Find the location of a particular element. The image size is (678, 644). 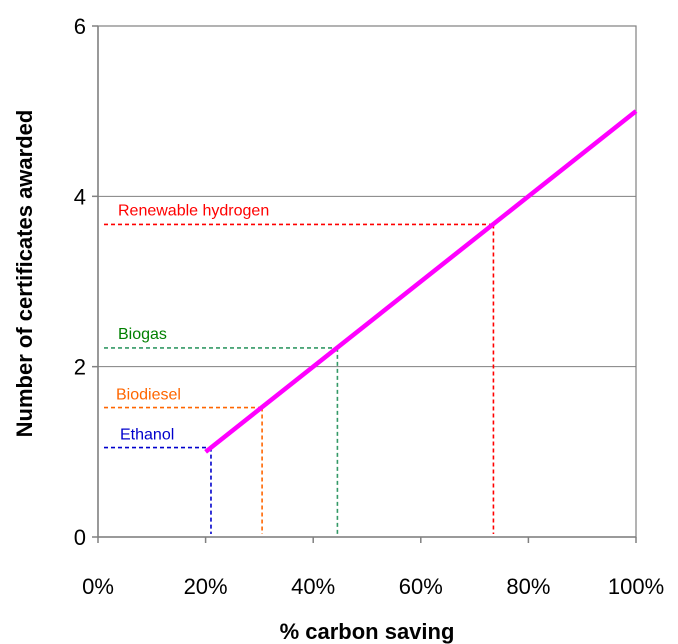

y-tick-label: 4 is located at coordinates (80, 196).